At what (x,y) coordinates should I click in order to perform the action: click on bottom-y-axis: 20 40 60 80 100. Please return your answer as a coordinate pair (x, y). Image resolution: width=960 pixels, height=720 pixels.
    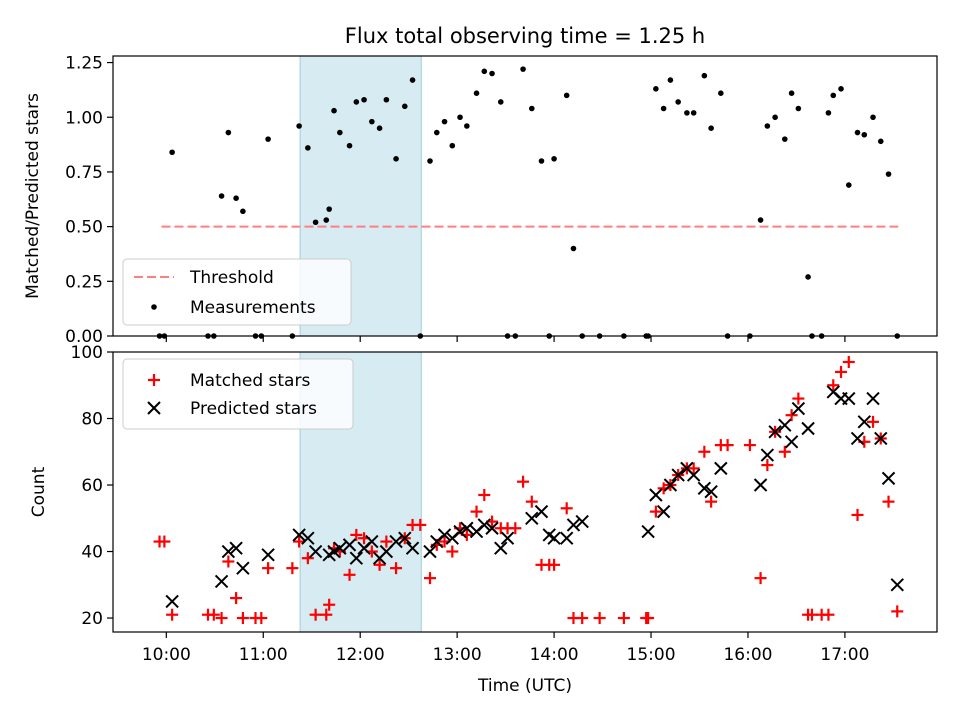
    Looking at the image, I should click on (92, 486).